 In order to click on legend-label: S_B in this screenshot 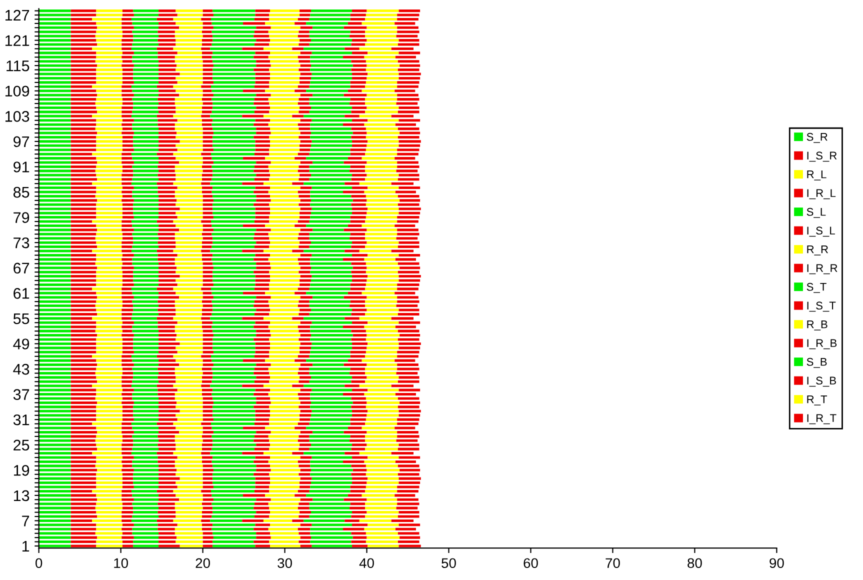, I will do `click(816, 363)`.